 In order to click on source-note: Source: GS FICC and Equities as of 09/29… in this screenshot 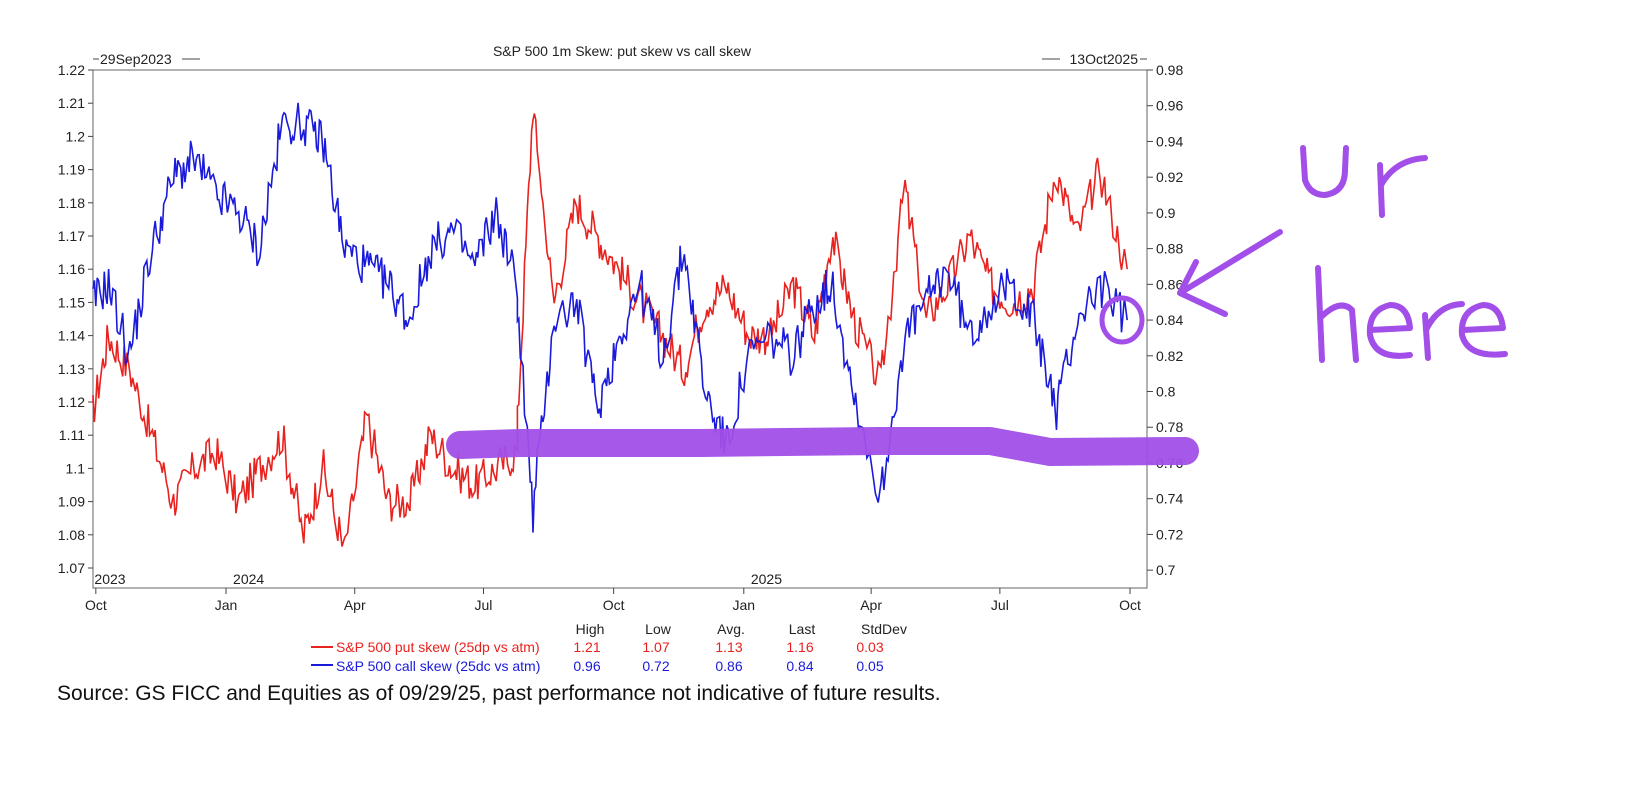, I will do `click(499, 693)`.